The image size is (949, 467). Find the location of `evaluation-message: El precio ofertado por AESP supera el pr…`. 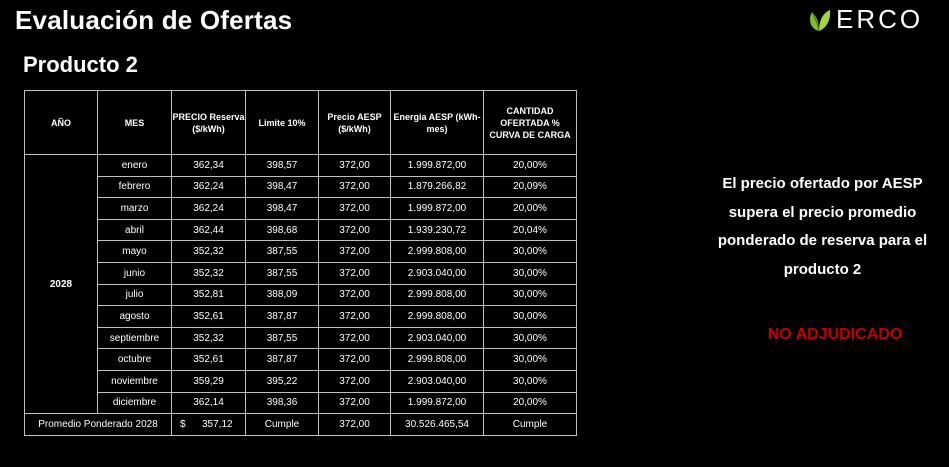

evaluation-message: El precio ofertado por AESP supera el pr… is located at coordinates (822, 226).